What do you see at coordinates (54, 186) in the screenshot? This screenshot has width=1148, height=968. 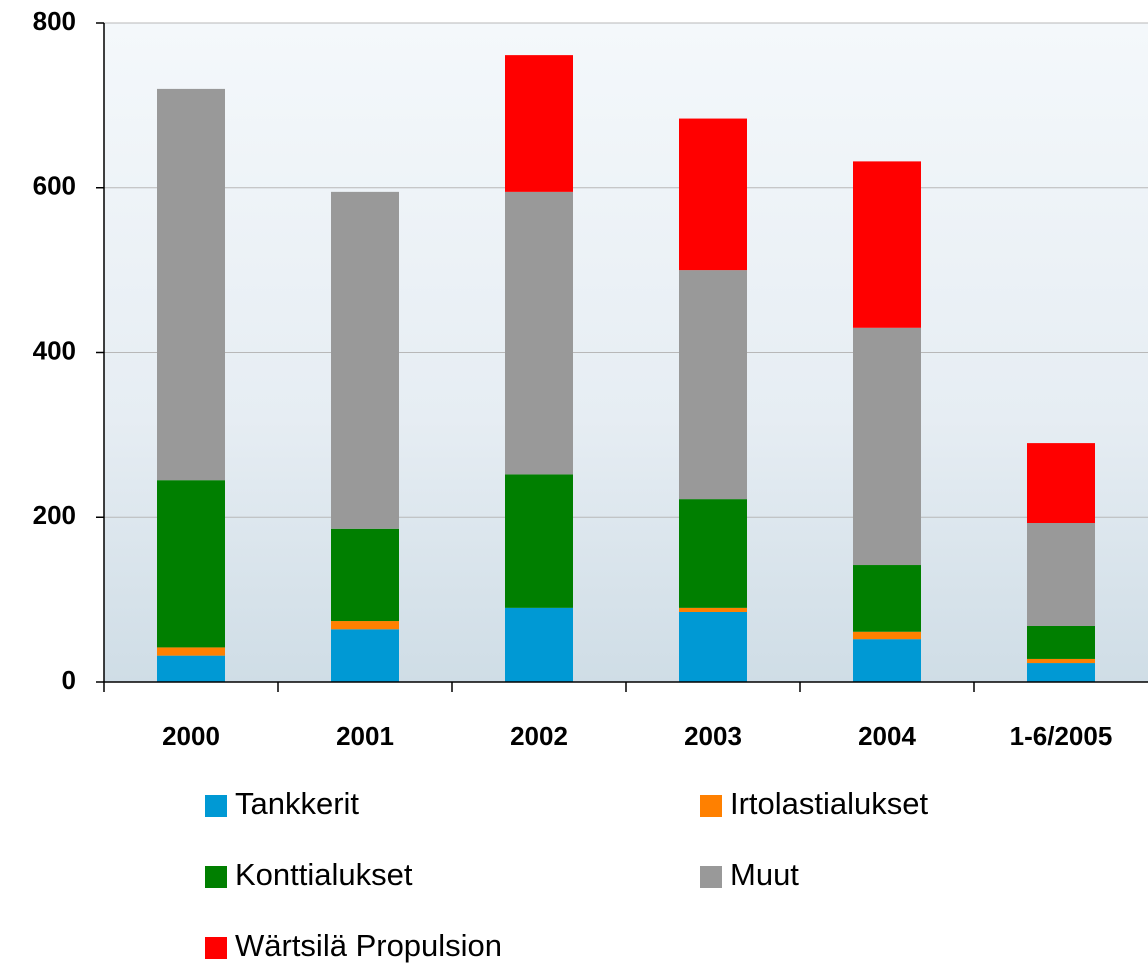 I see `y-tick-label: 600` at bounding box center [54, 186].